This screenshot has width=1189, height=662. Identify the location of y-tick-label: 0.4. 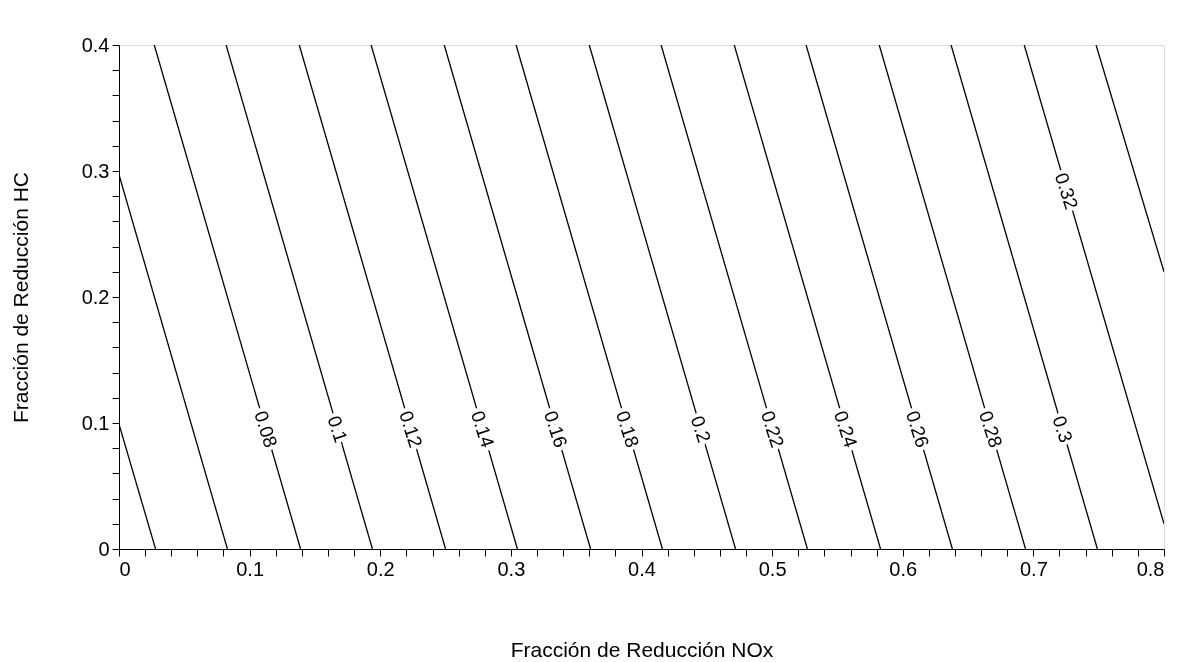
(95, 44).